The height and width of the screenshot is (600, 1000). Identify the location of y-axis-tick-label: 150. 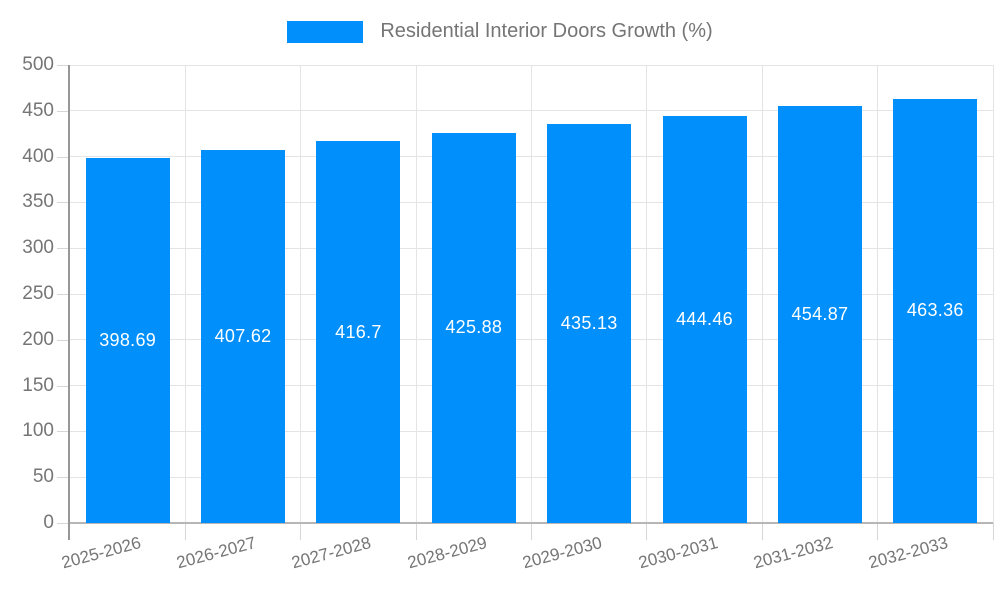
(38, 385).